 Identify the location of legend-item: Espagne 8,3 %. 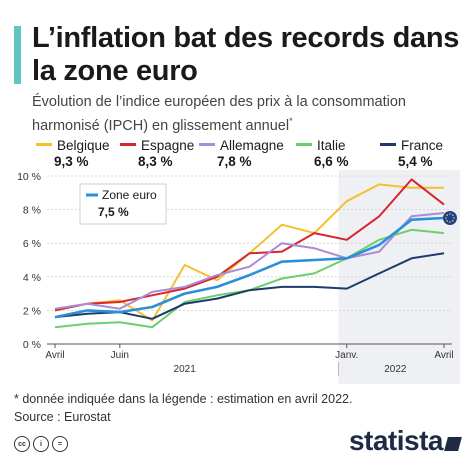
(157, 154).